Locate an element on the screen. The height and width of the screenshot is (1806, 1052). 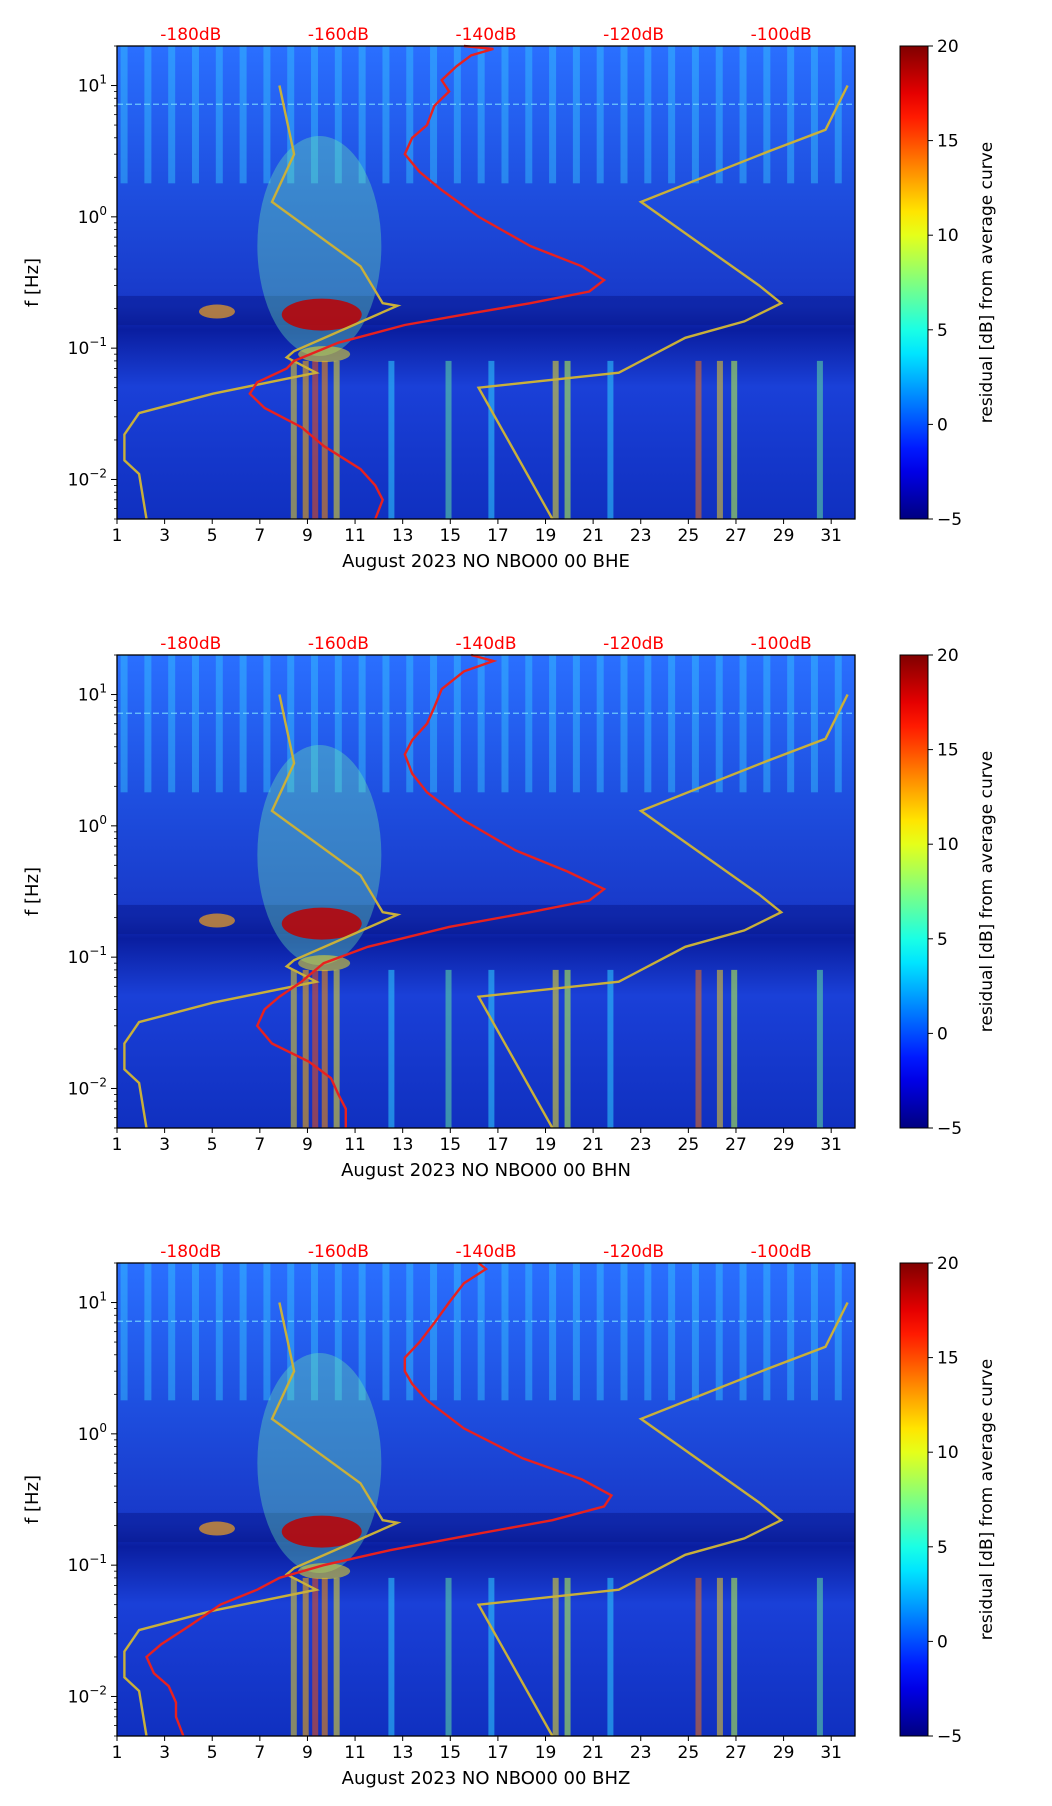
x-axis-label: August 2023 NO NBO00 00 BHN is located at coordinates (486, 1170).